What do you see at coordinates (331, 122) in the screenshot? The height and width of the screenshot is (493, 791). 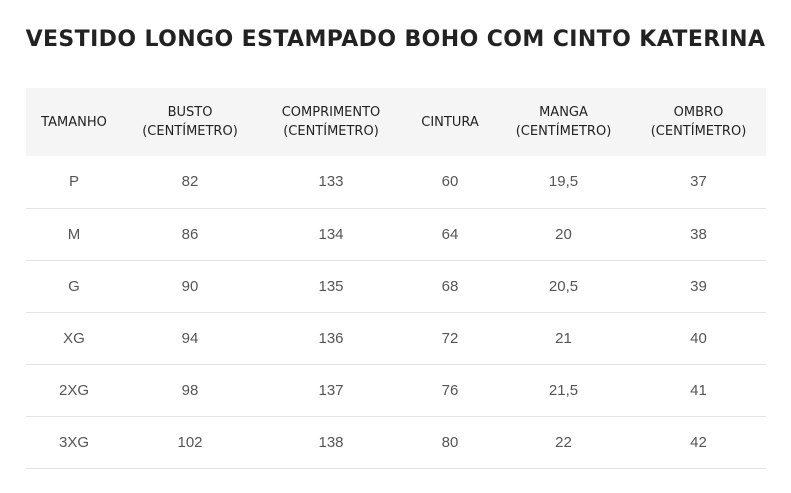 I see `header-comprimento: COMPRIMENTO (CENTÍMETRO)` at bounding box center [331, 122].